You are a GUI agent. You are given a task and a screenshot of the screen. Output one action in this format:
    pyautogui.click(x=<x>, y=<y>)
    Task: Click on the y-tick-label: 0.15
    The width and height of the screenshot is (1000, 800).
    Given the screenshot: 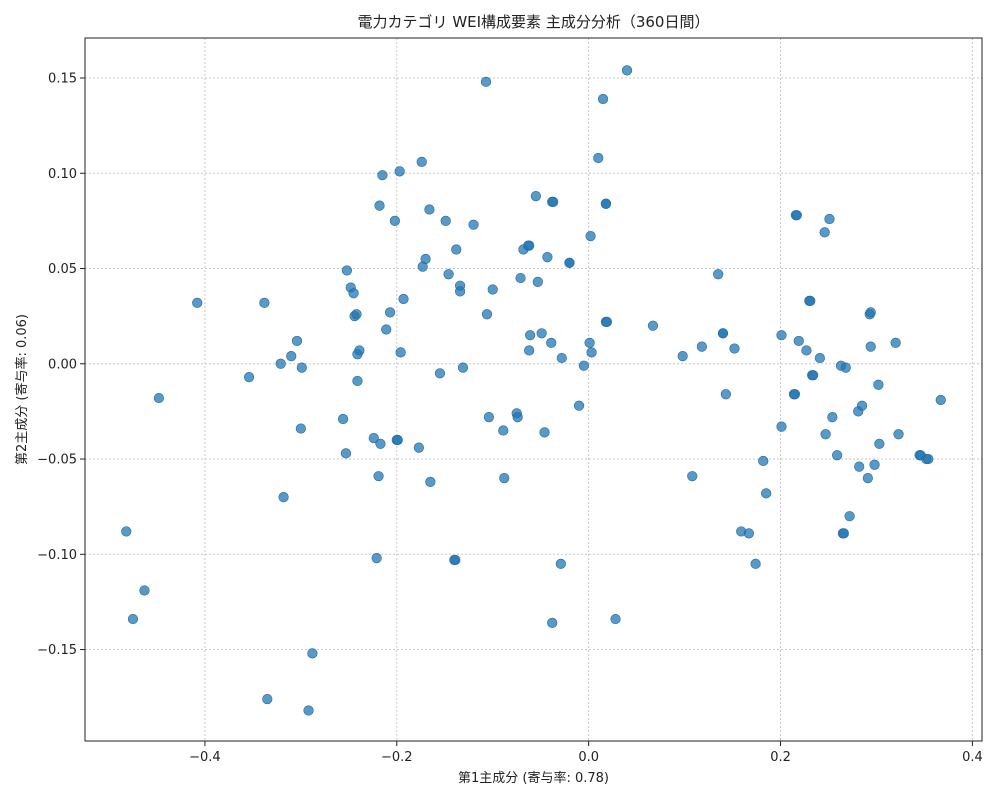 What is the action you would take?
    pyautogui.click(x=62, y=79)
    